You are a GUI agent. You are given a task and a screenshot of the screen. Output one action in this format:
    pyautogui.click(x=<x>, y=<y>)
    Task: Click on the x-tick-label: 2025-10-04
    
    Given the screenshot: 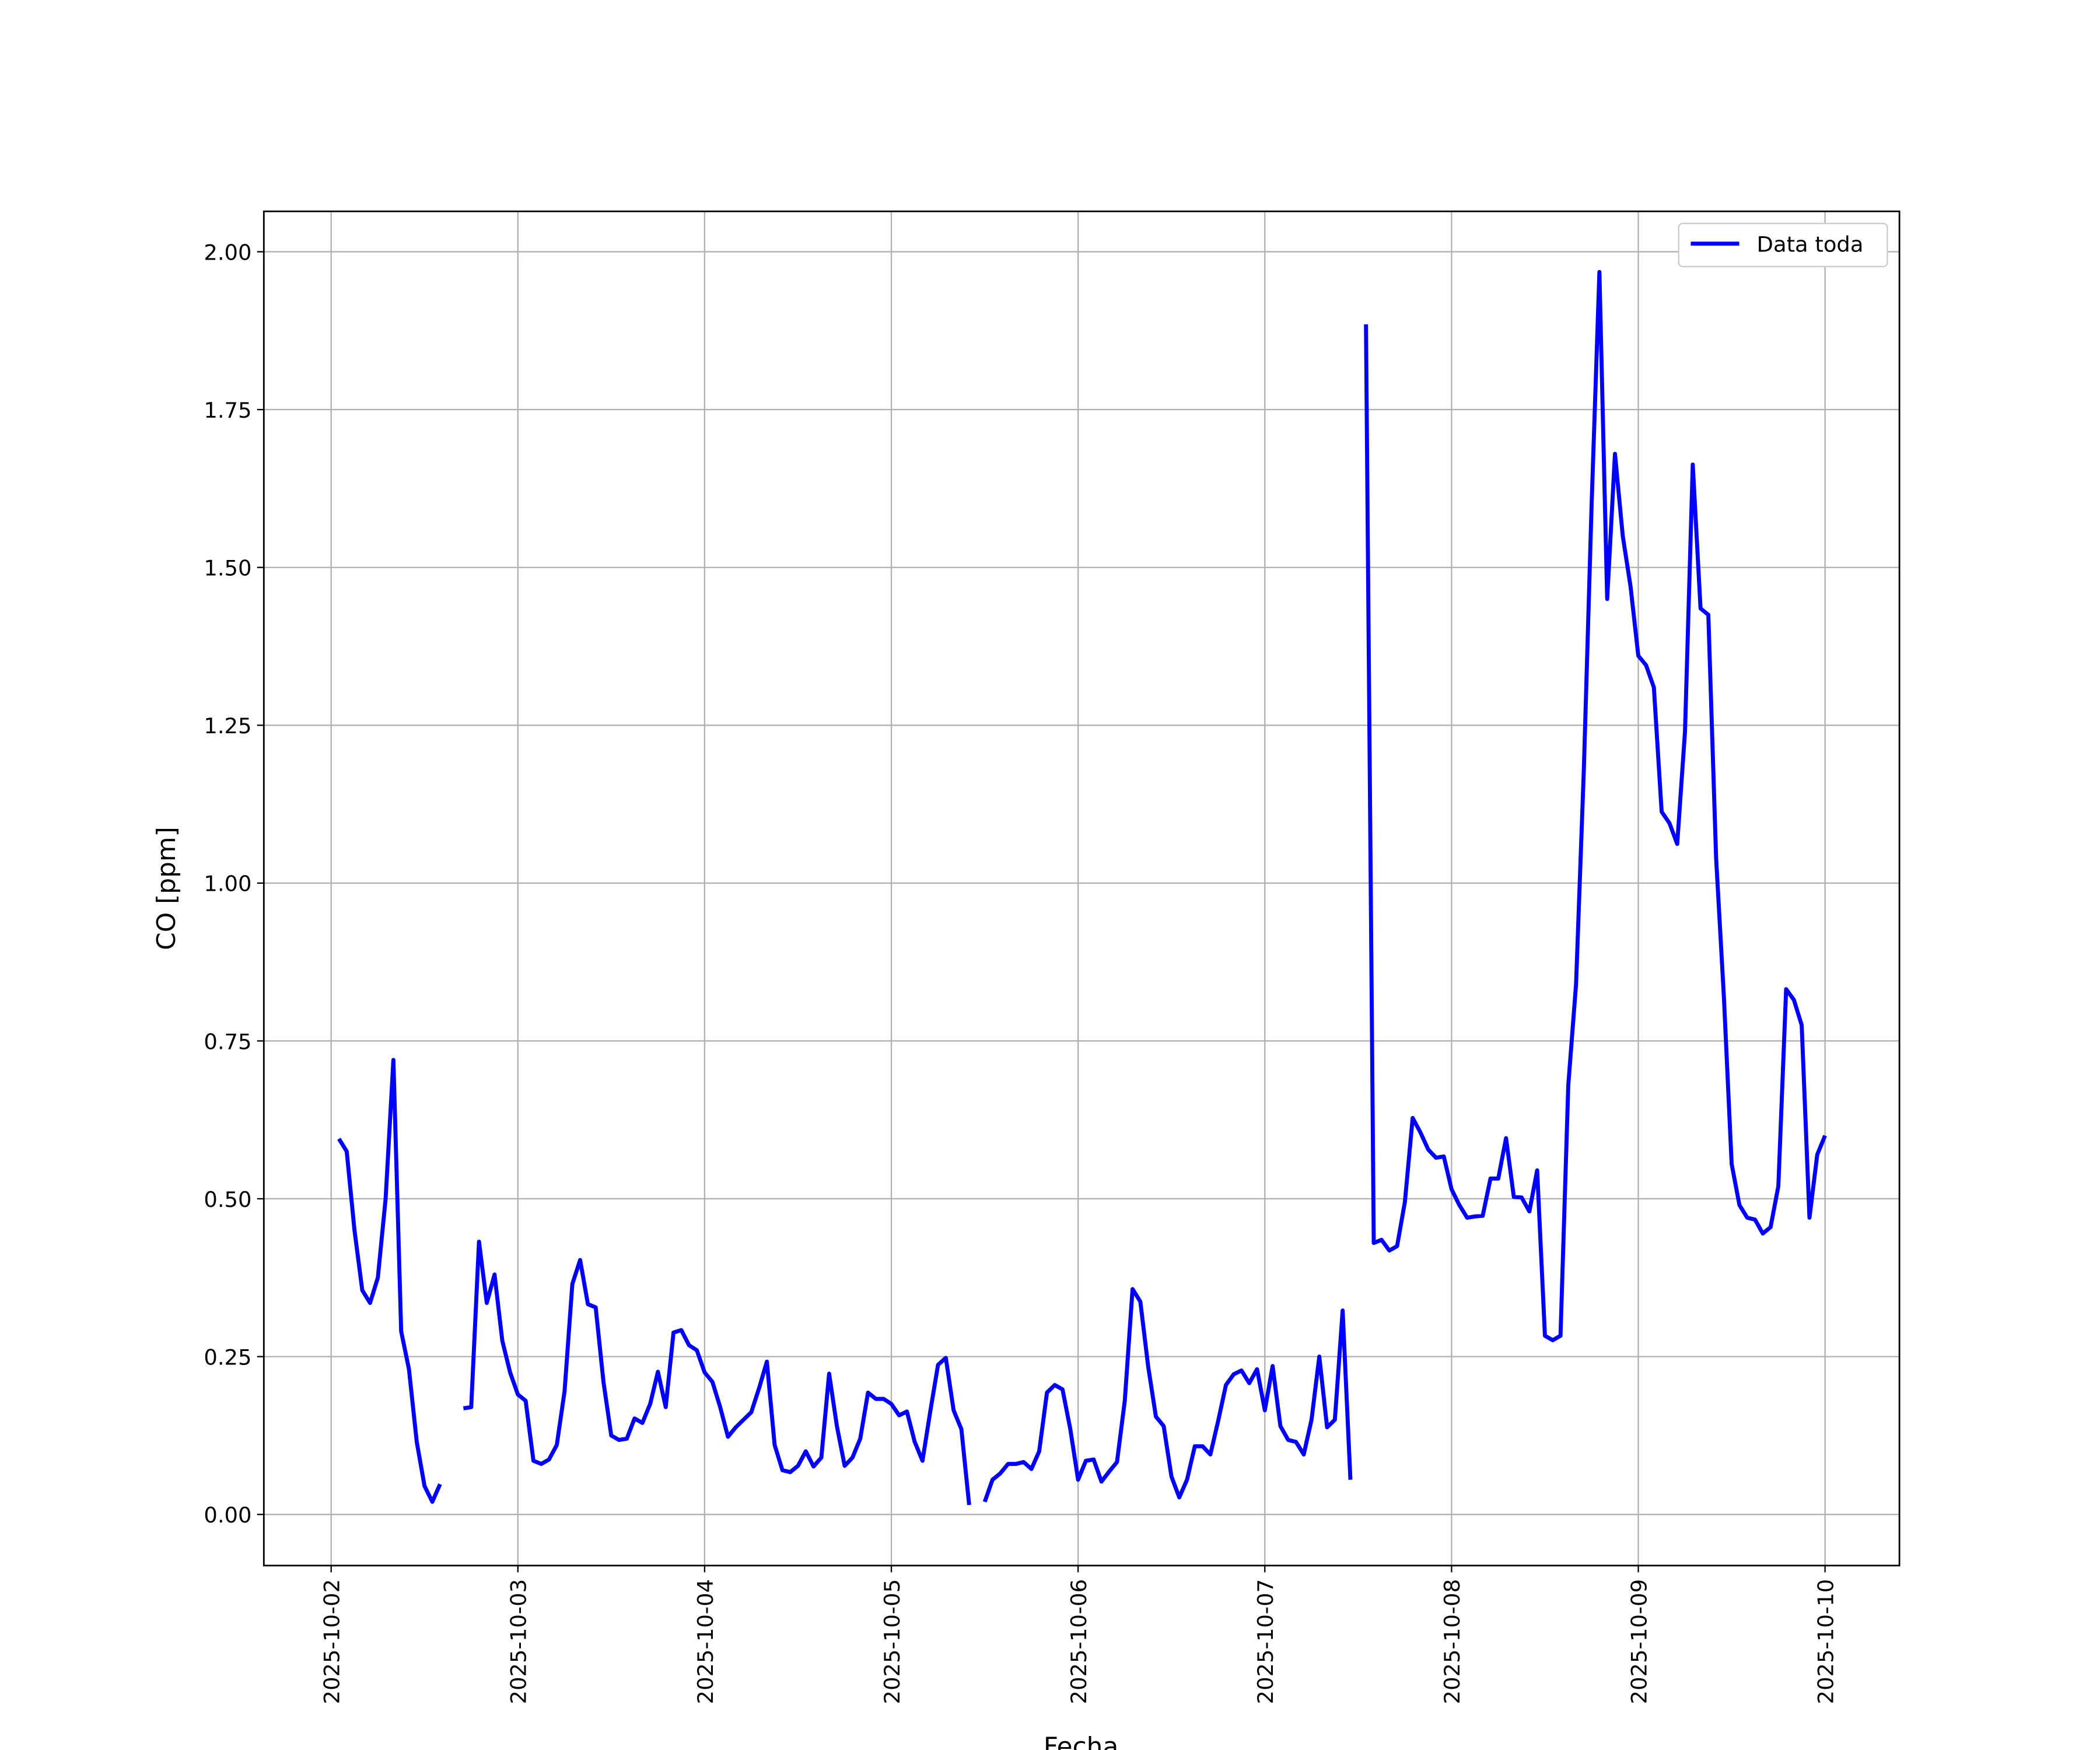 What is the action you would take?
    pyautogui.click(x=705, y=1641)
    